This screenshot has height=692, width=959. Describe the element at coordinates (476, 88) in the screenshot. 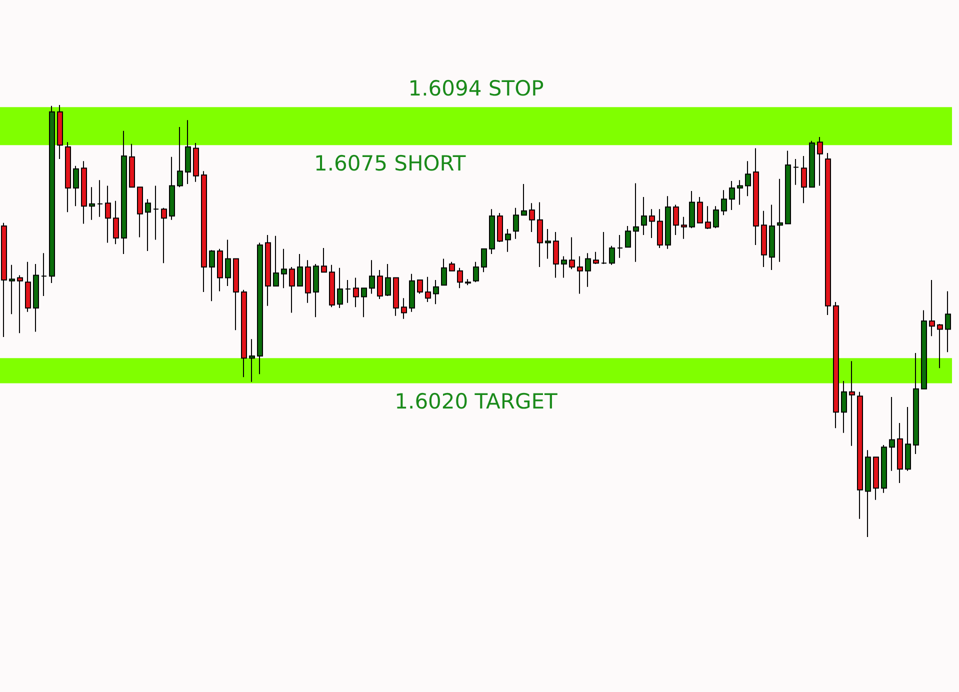

I see `band-label: 1.6094 STOP` at that location.